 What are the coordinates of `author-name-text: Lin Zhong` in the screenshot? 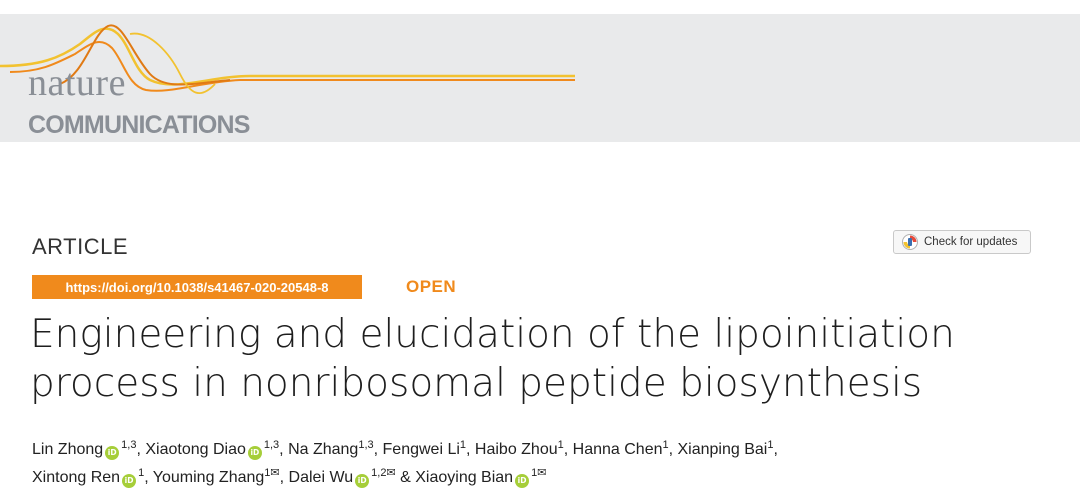 It's located at (68, 449).